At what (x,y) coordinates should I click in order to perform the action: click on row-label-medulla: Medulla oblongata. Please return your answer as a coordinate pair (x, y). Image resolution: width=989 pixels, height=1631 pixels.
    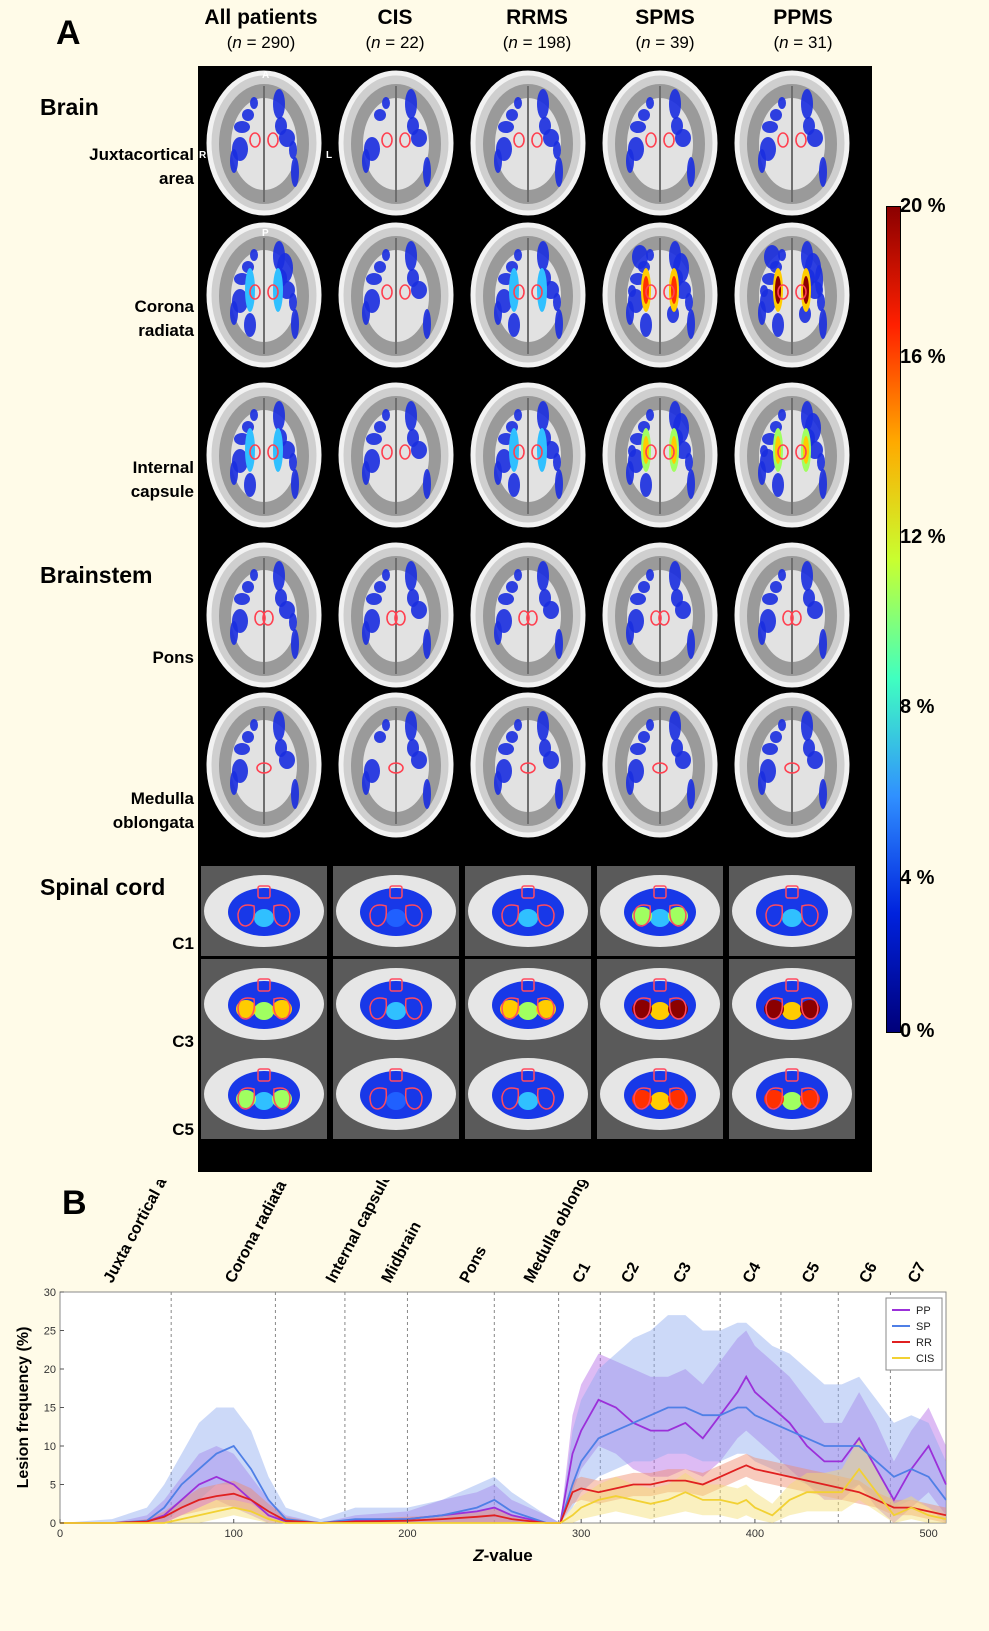
    Looking at the image, I should click on (153, 810).